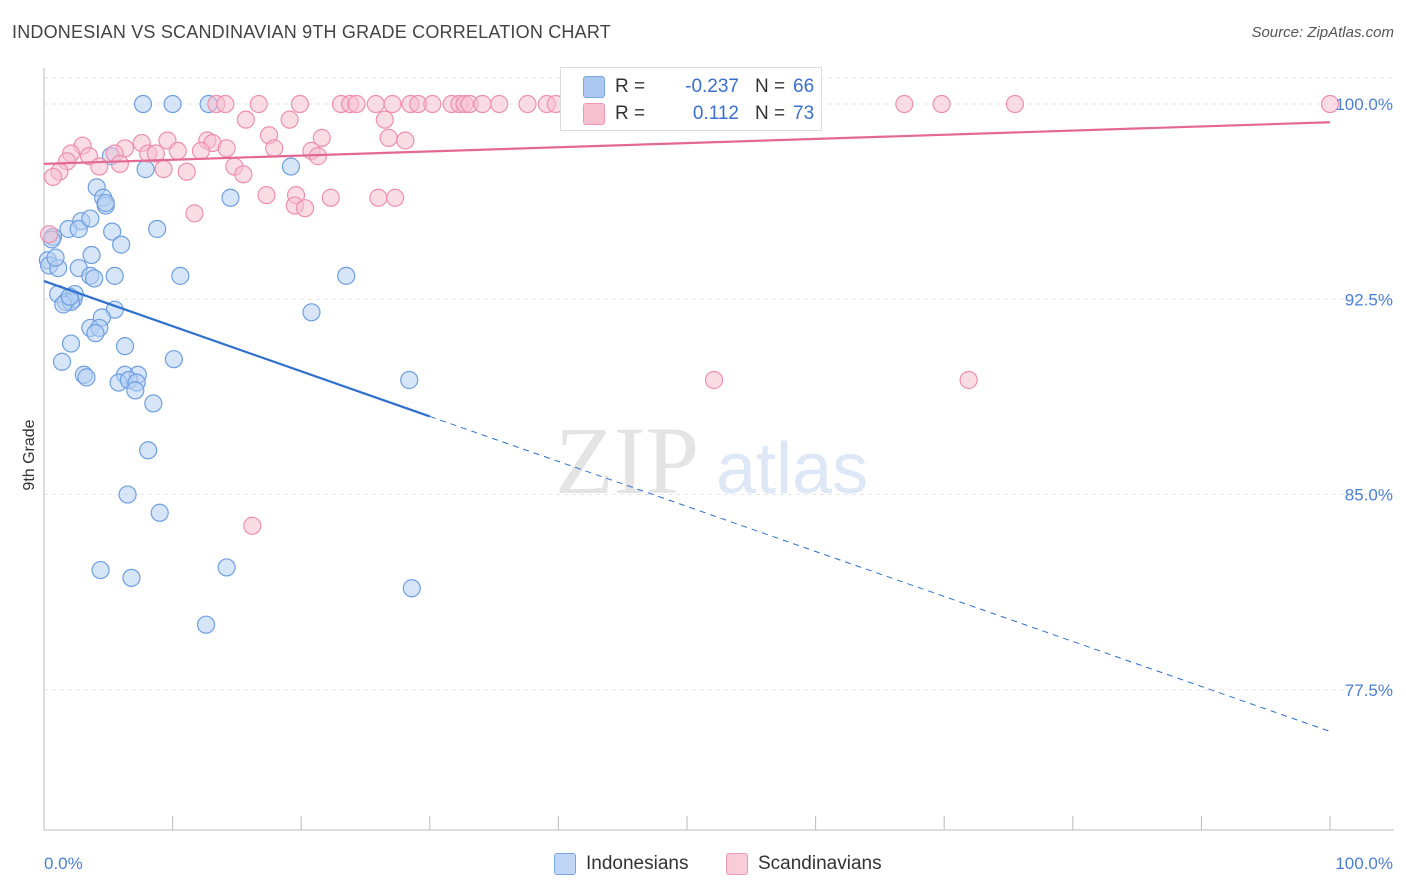  What do you see at coordinates (691, 99) in the screenshot?
I see `stats-box: R = -0.237 N = 66 R = 0.112 N = 73` at bounding box center [691, 99].